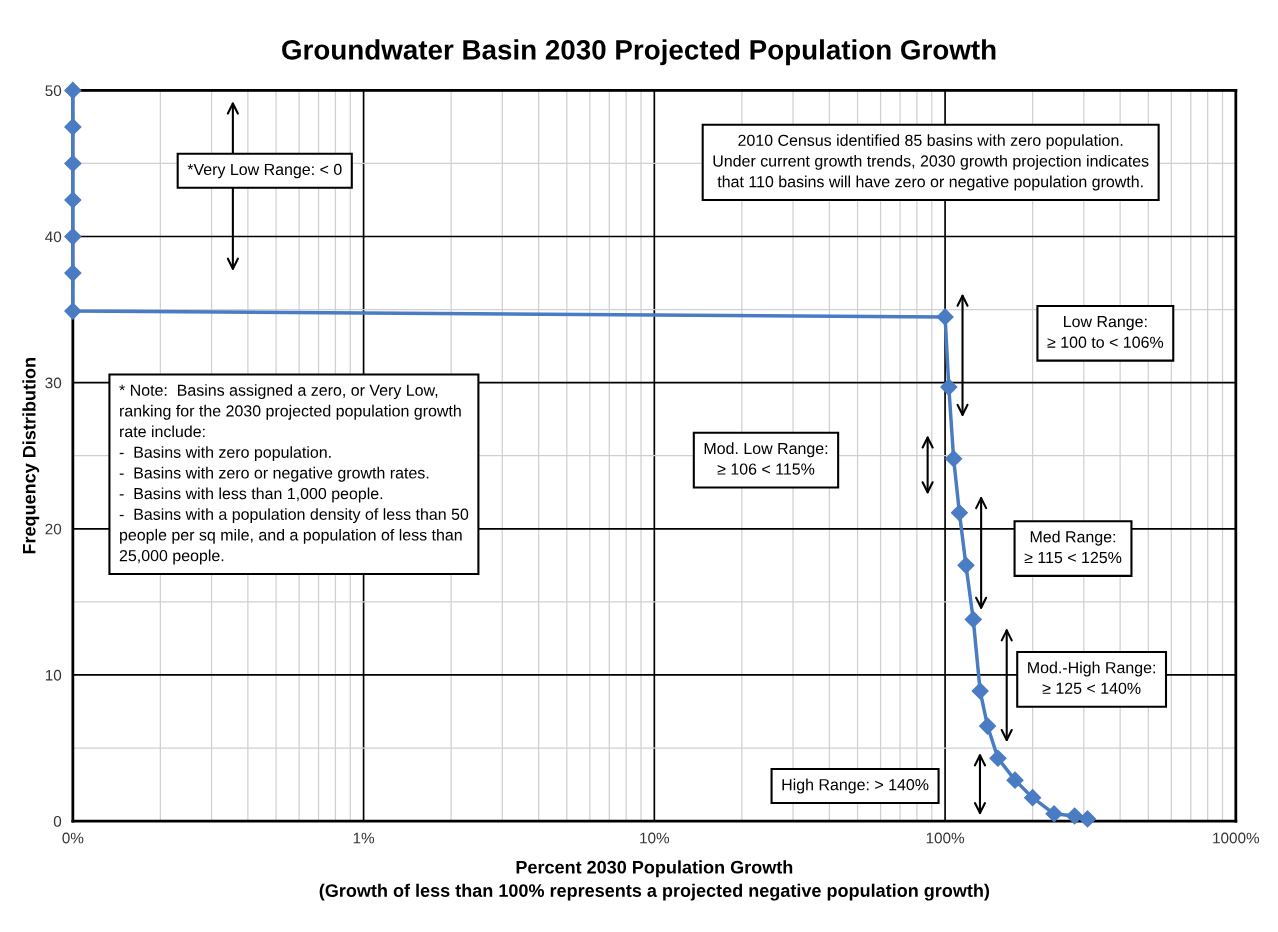 The height and width of the screenshot is (932, 1278). What do you see at coordinates (364, 838) in the screenshot?
I see `x-tick-label: 1%` at bounding box center [364, 838].